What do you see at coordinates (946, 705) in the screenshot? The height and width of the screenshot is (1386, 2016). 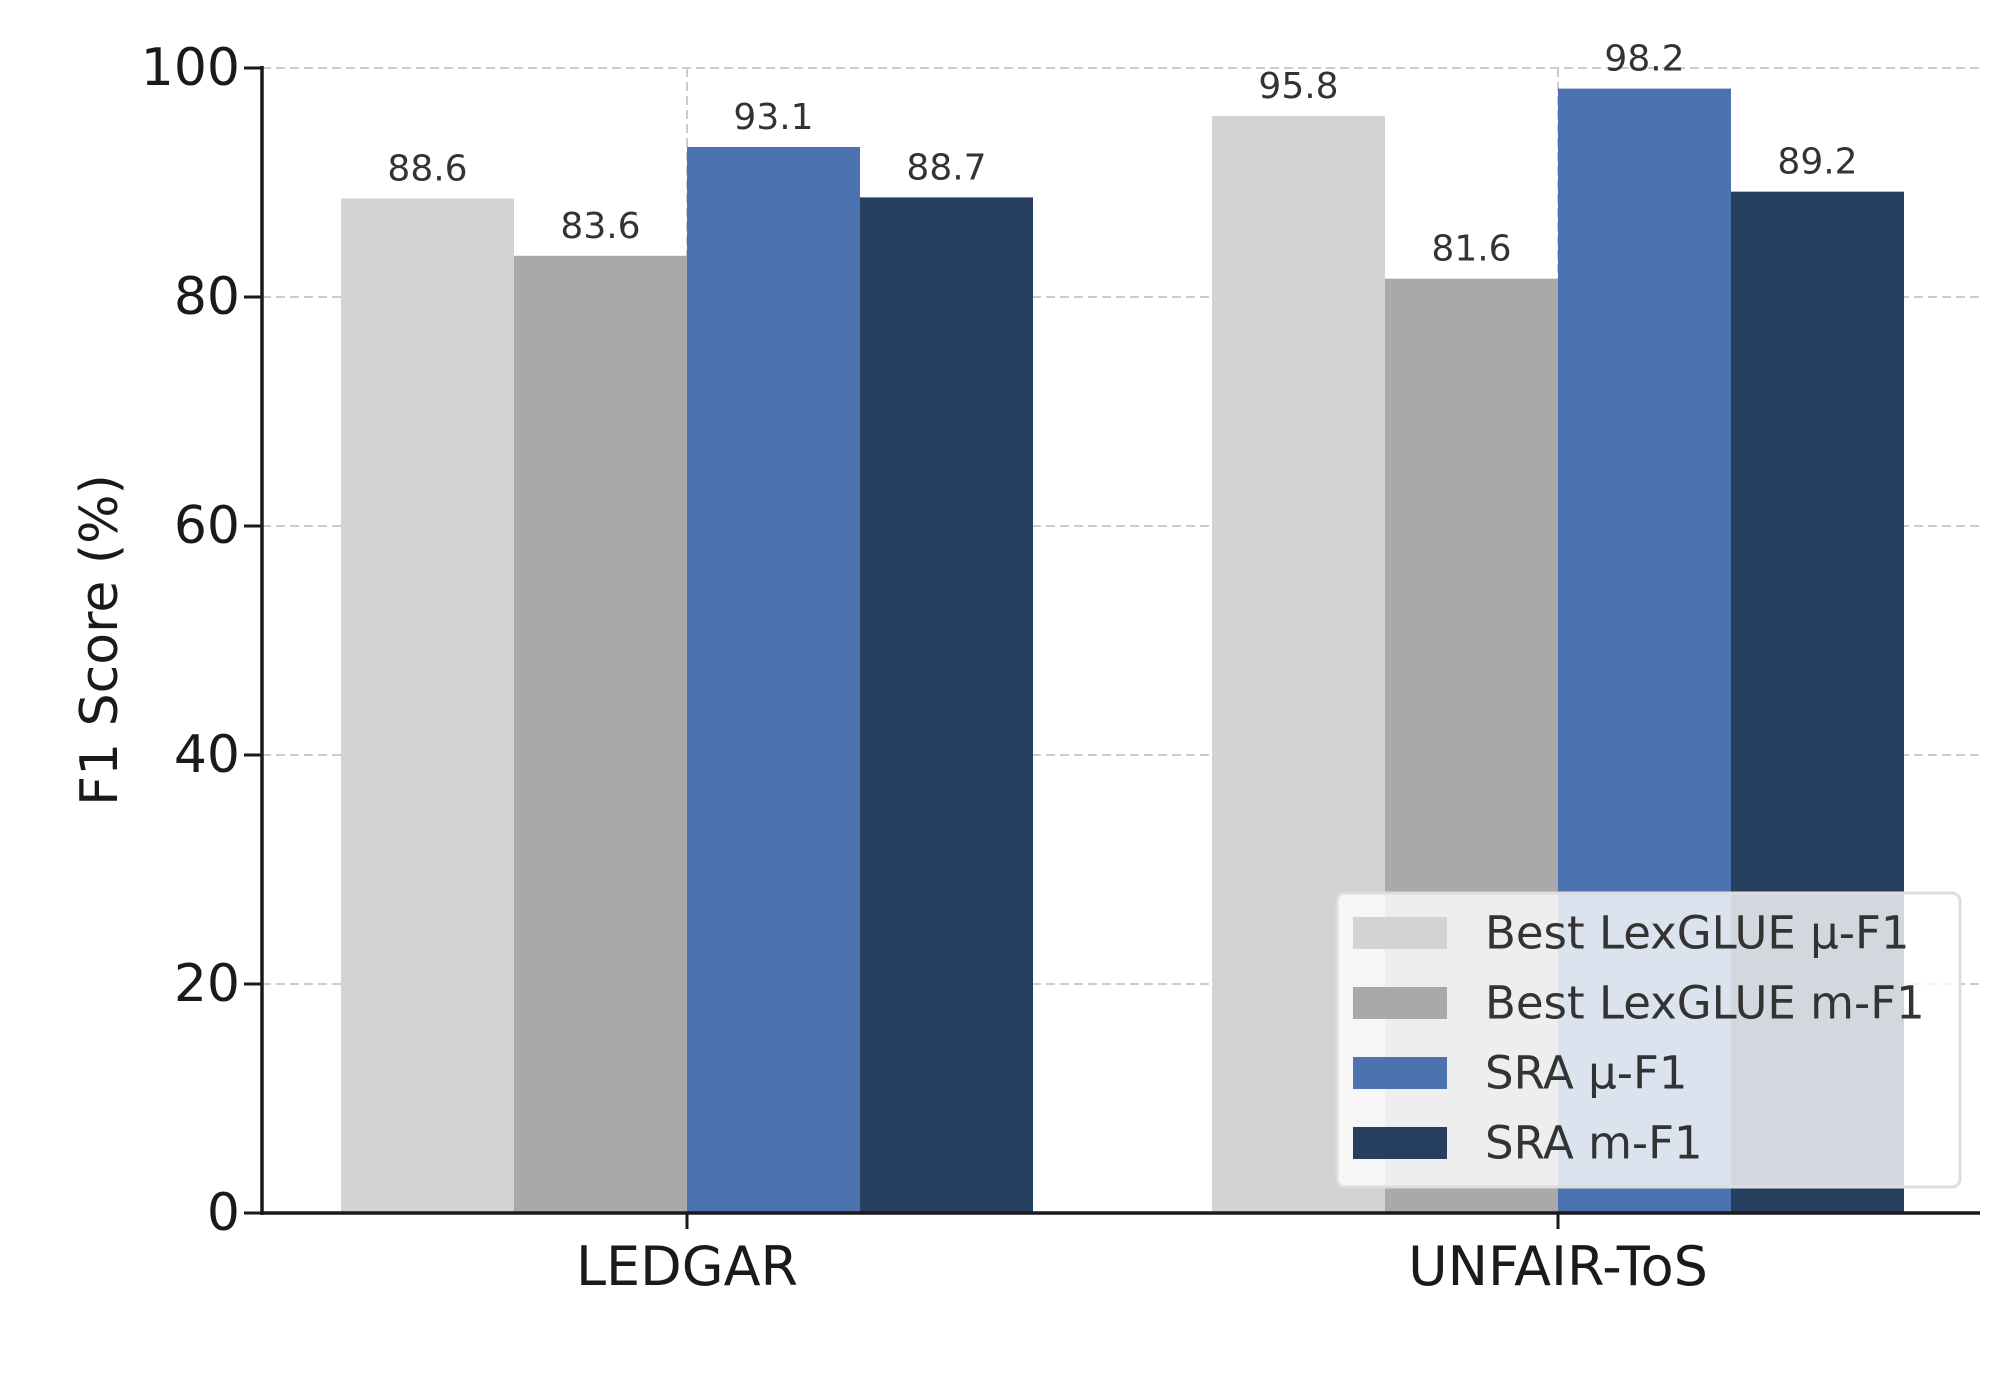 I see `bar-4-ledgar` at bounding box center [946, 705].